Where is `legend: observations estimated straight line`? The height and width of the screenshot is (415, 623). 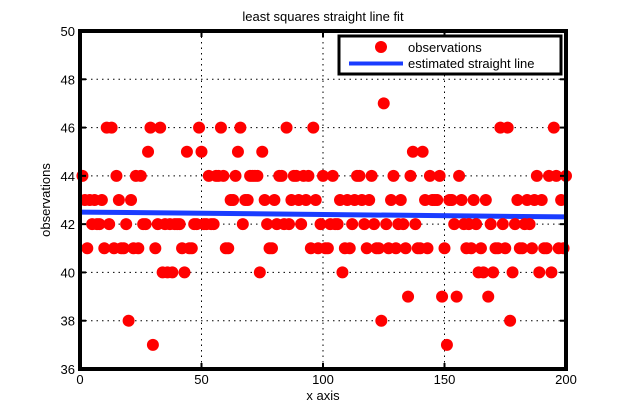 legend: observations estimated straight line is located at coordinates (450, 55).